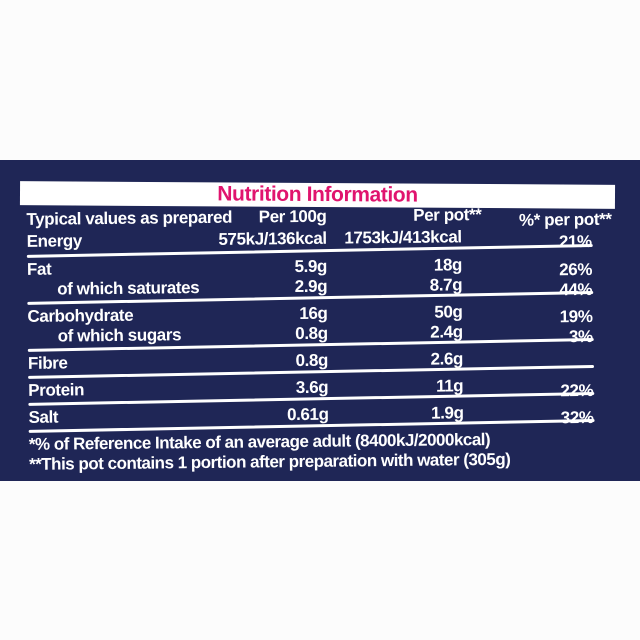 Image resolution: width=640 pixels, height=640 pixels. Describe the element at coordinates (307, 414) in the screenshot. I see `cell-per-100g: 0.61g` at that location.